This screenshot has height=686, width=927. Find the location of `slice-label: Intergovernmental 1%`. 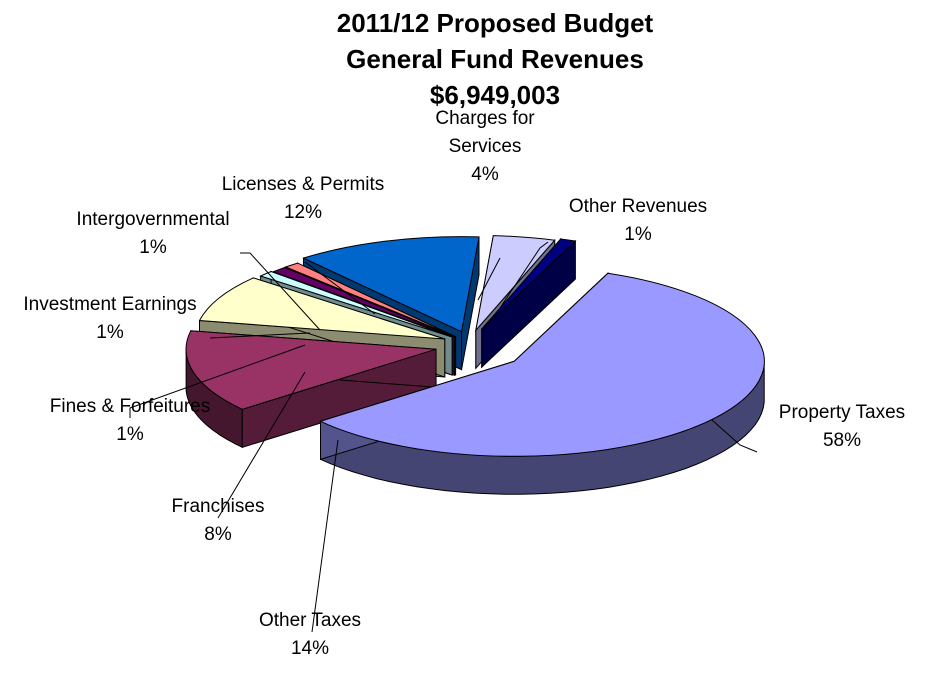

slice-label: Intergovernmental 1% is located at coordinates (152, 233).